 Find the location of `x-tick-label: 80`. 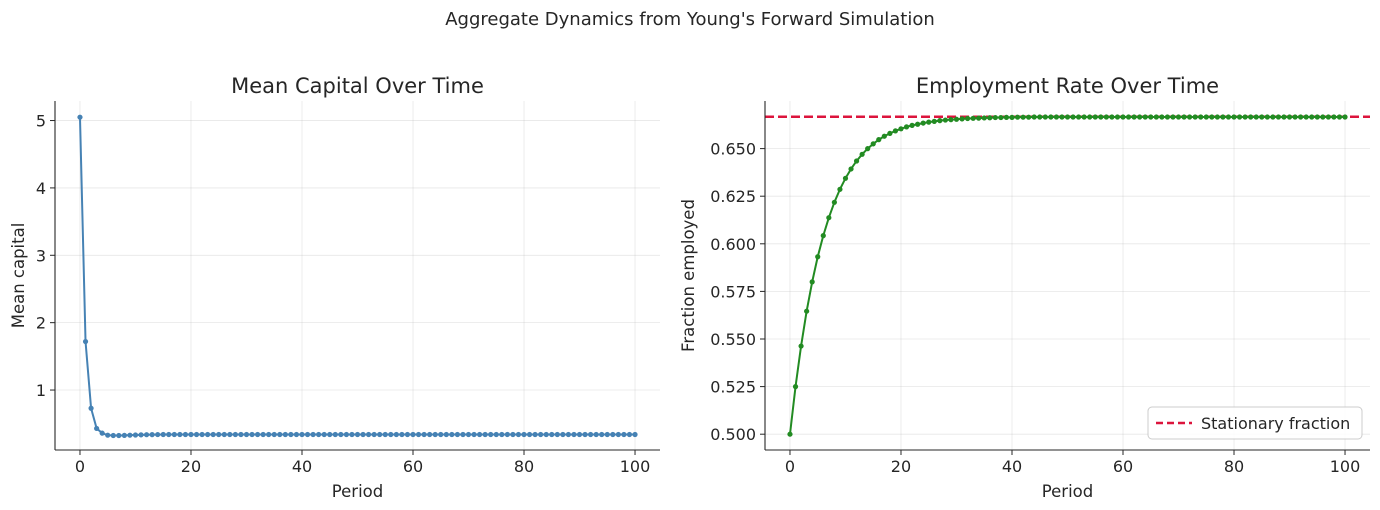

x-tick-label: 80 is located at coordinates (524, 466).